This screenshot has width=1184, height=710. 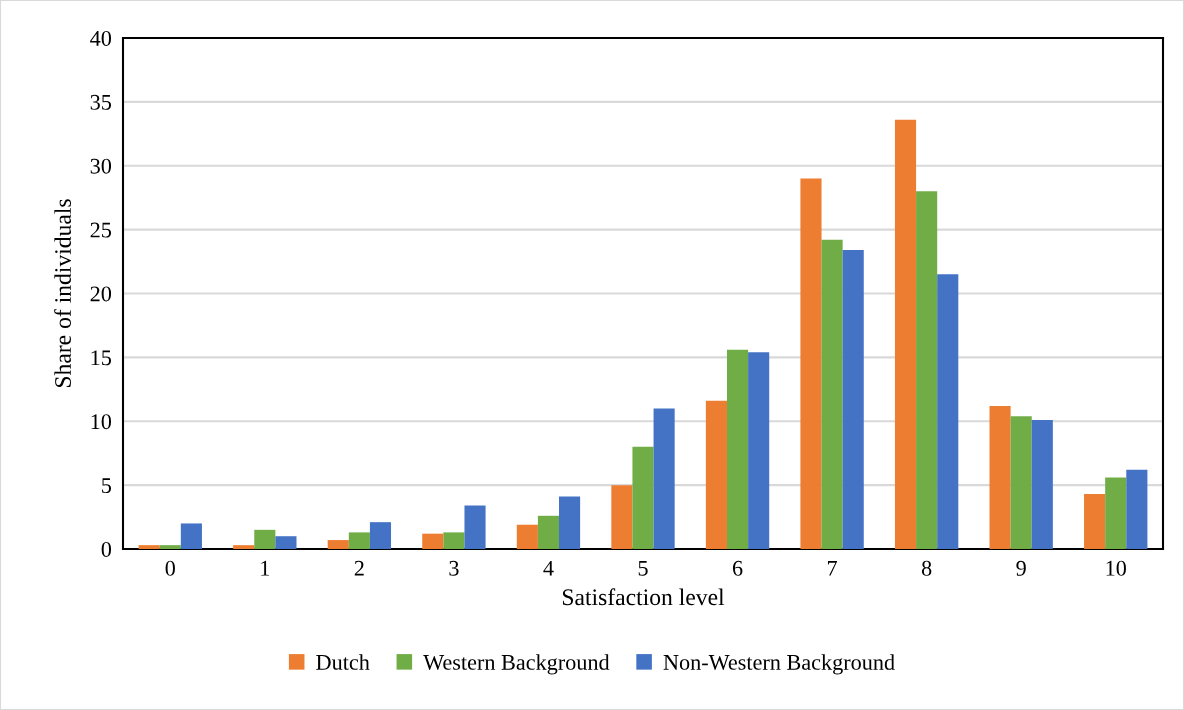 I want to click on x-tick-label: 3, so click(x=454, y=568).